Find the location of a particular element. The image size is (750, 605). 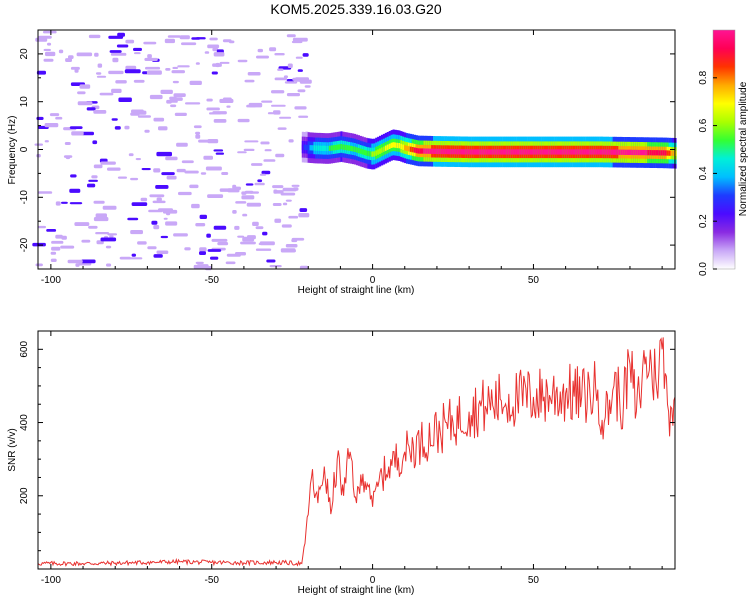

snr-xtick-label: 0 is located at coordinates (373, 580).